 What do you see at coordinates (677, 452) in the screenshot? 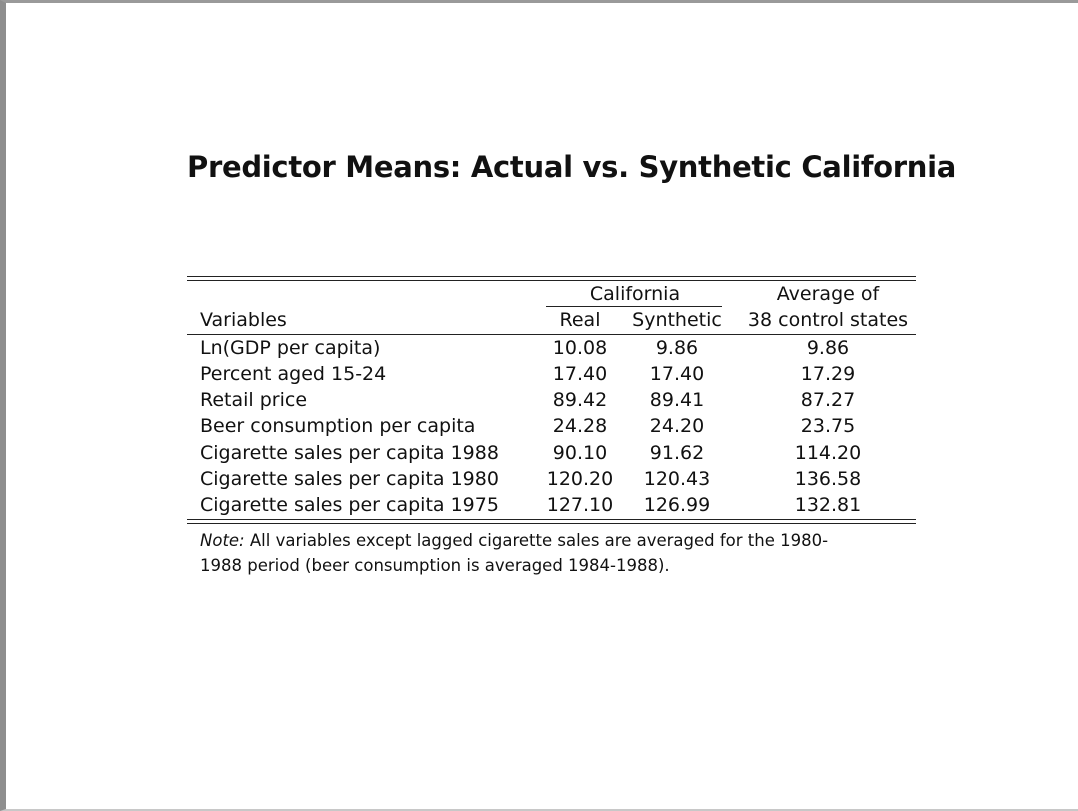
I see `row-synthetic-value: 91.62` at bounding box center [677, 452].